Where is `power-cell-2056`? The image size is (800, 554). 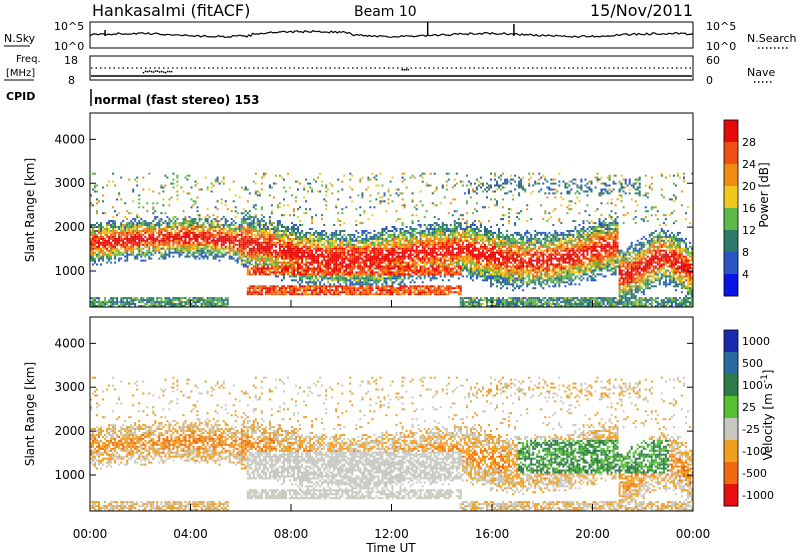 power-cell-2056 is located at coordinates (191, 227).